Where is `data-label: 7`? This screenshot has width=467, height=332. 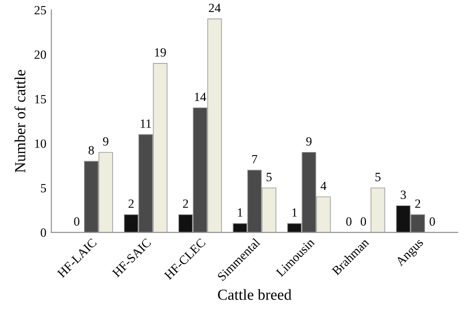 data-label: 7 is located at coordinates (255, 159).